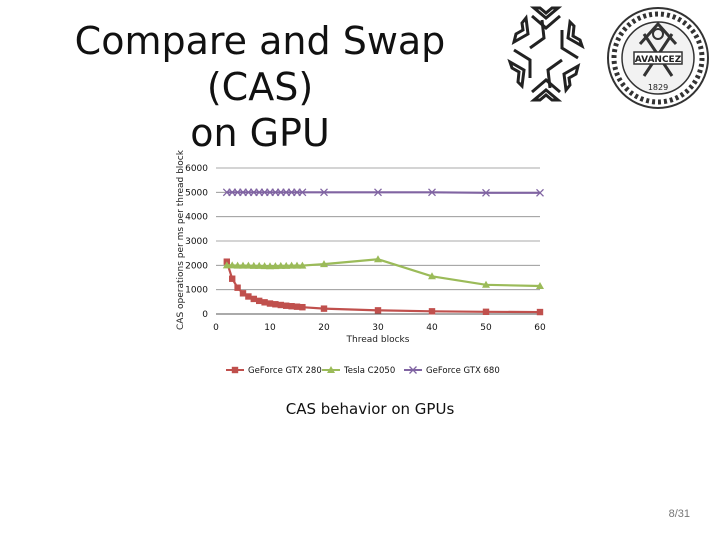  What do you see at coordinates (546, 54) in the screenshot?
I see `institution-logo-icon` at bounding box center [546, 54].